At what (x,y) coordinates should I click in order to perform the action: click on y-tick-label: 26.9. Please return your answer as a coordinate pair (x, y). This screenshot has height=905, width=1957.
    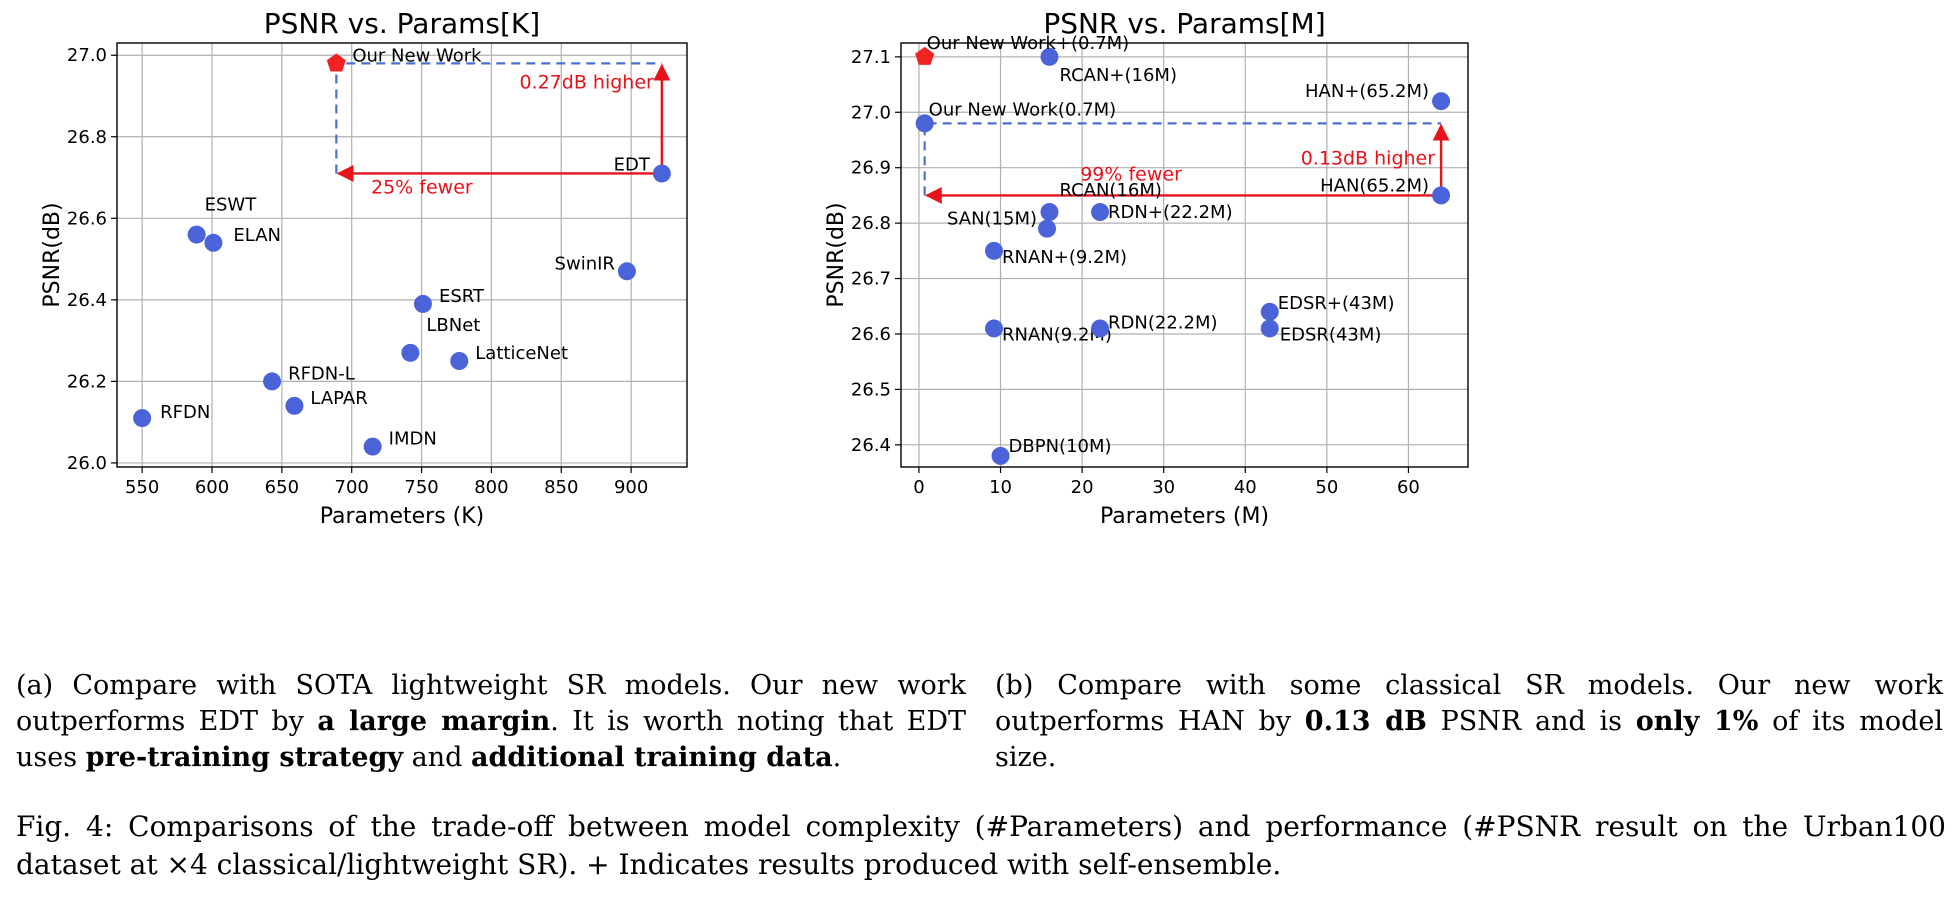
    Looking at the image, I should click on (871, 168).